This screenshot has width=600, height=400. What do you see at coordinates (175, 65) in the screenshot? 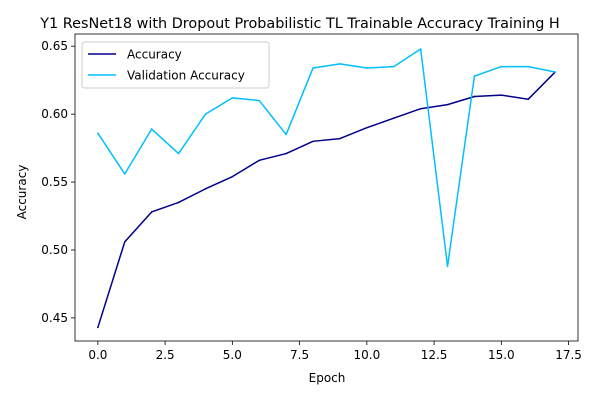
I see `legend-box` at bounding box center [175, 65].